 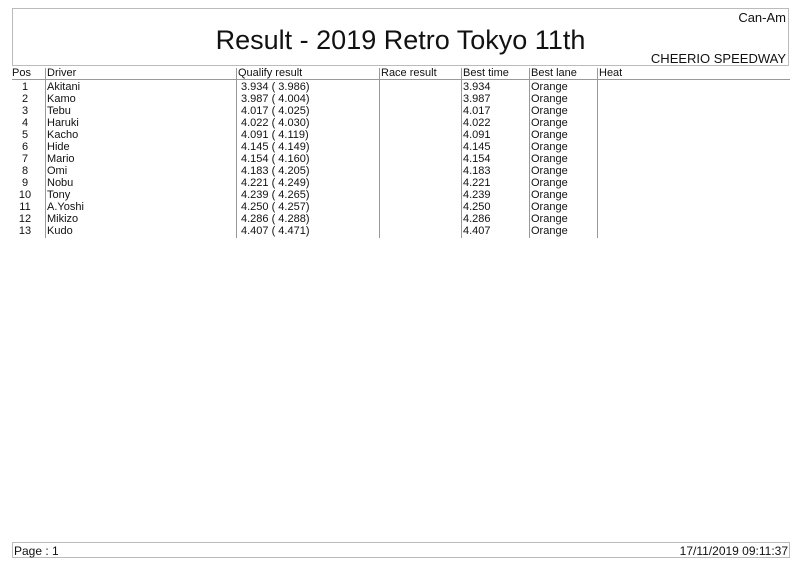 What do you see at coordinates (401, 550) in the screenshot?
I see `report-footer: Page : 1 17/11/2019 09:11:37` at bounding box center [401, 550].